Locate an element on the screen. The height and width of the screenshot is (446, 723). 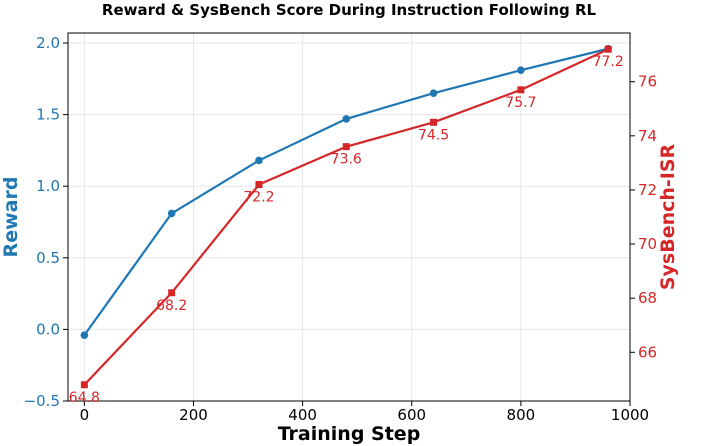
data-label: 77.2 is located at coordinates (608, 62).